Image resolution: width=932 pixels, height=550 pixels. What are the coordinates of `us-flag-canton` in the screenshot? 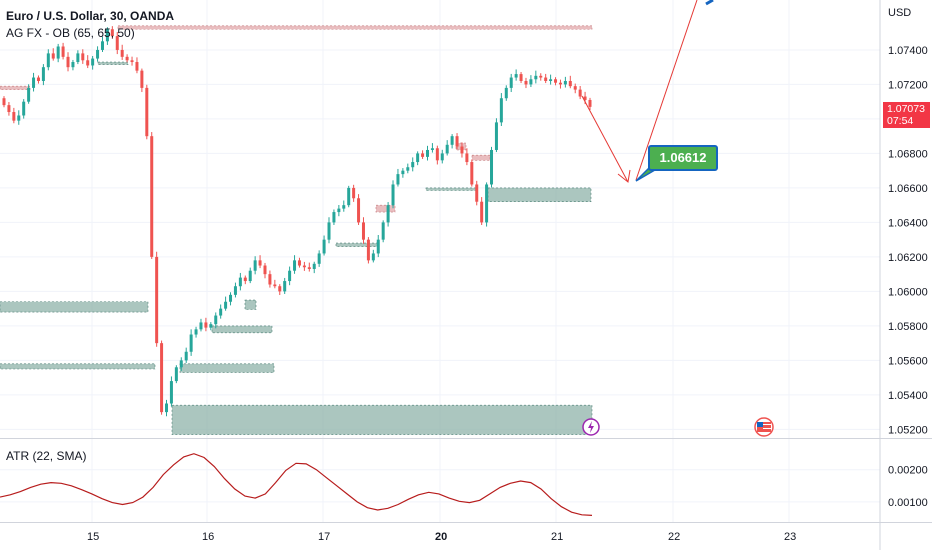 It's located at (760, 424).